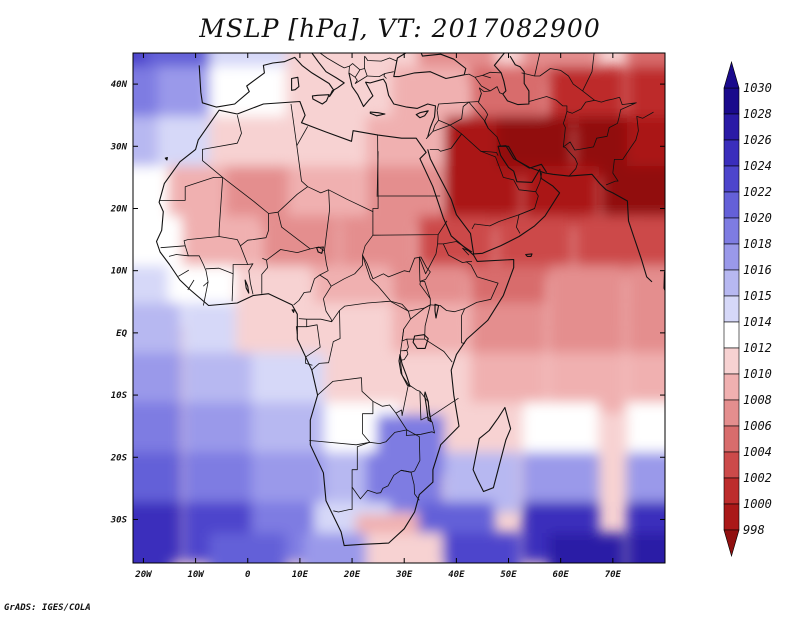  Describe the element at coordinates (561, 575) in the screenshot. I see `lon-tick-label: 60E` at that location.